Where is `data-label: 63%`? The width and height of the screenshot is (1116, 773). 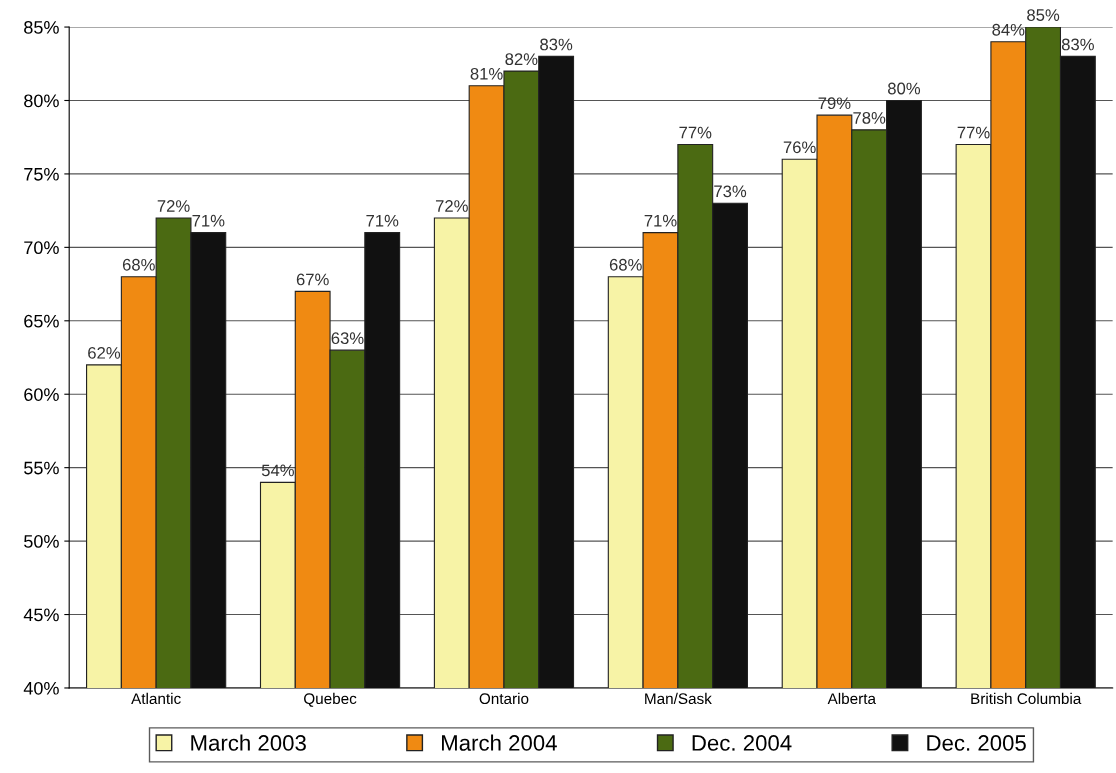 data-label: 63% is located at coordinates (347, 338).